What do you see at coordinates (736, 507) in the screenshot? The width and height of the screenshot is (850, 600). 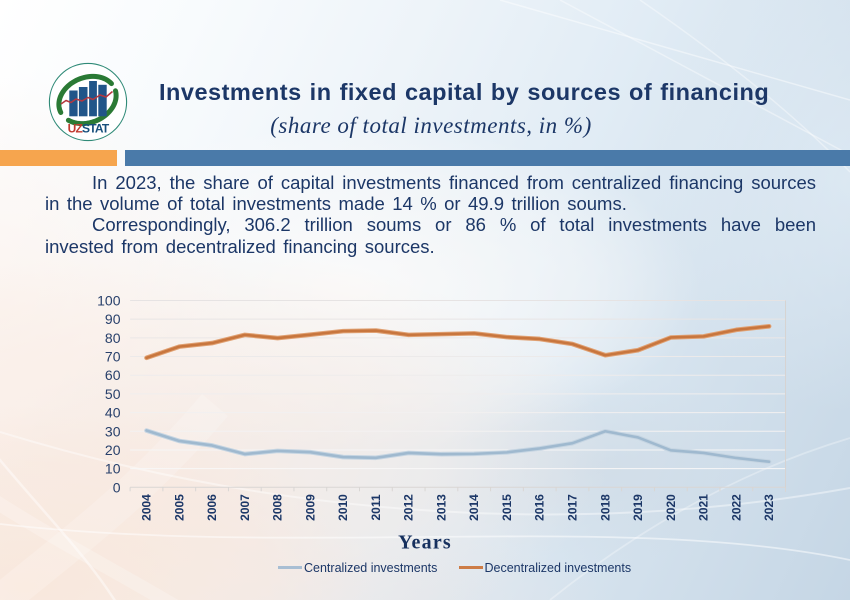 I see `svg-text: 2022` at bounding box center [736, 507].